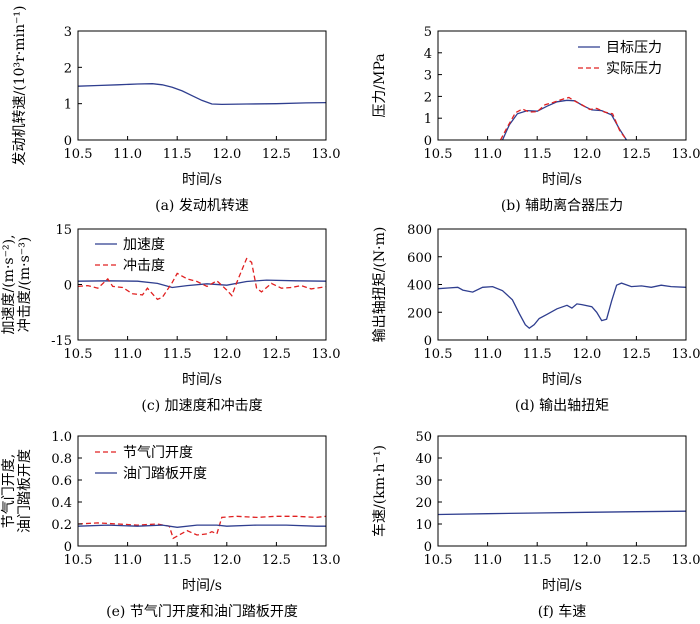  What do you see at coordinates (380, 85) in the screenshot?
I see `y-axis-label: 压力/MPa` at bounding box center [380, 85].